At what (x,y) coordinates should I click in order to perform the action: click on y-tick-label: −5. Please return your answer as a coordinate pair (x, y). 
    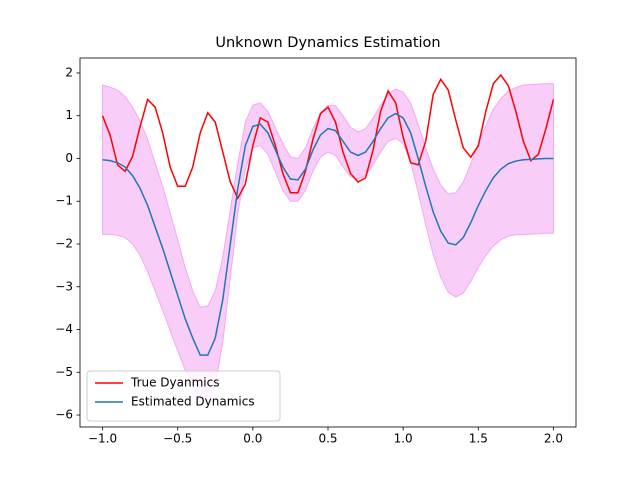
    Looking at the image, I should click on (64, 372).